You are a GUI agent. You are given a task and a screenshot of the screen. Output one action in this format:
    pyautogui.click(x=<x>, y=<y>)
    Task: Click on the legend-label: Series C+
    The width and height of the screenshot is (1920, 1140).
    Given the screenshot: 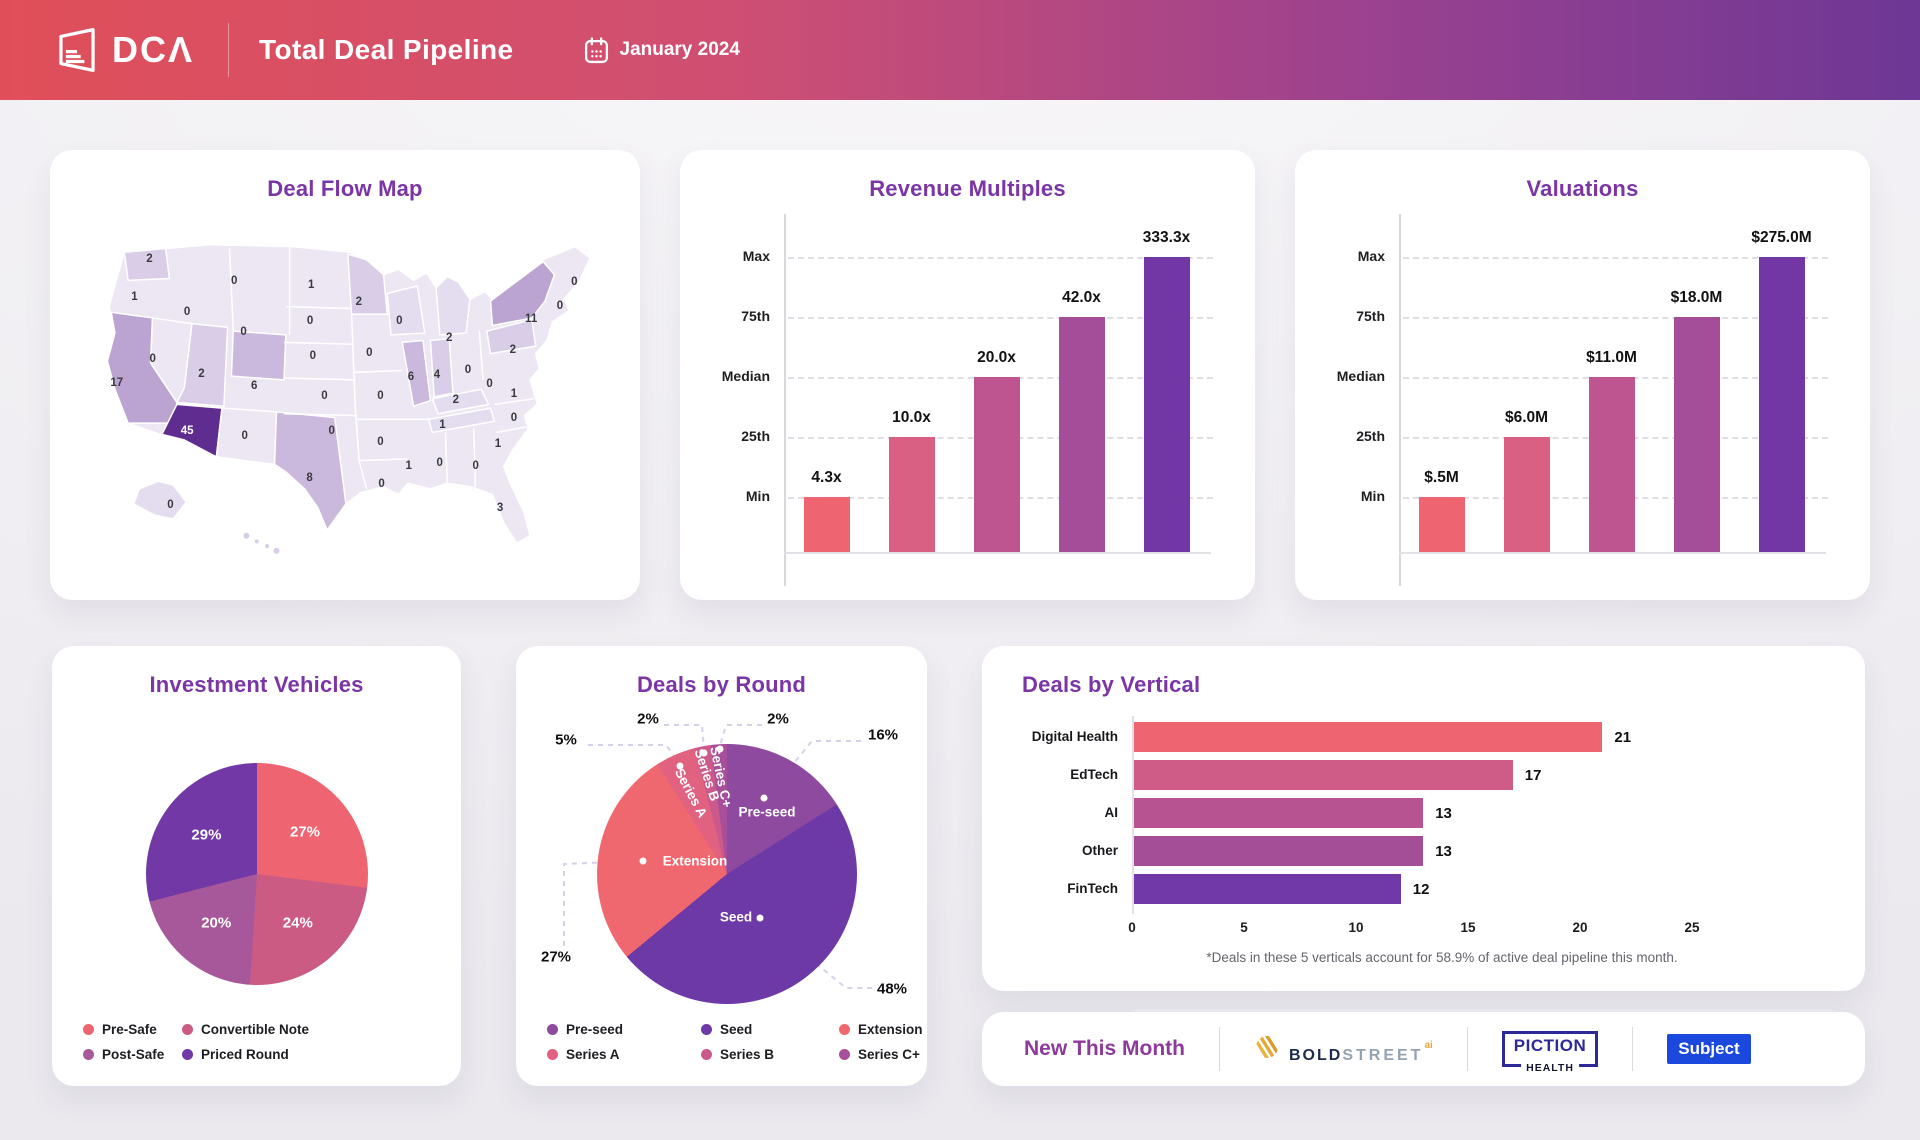 What is the action you would take?
    pyautogui.click(x=889, y=1054)
    